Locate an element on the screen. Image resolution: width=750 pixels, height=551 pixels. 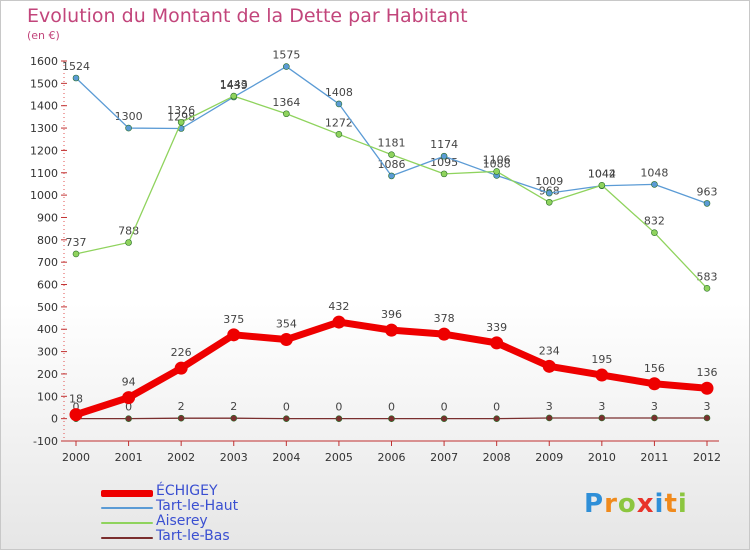
x-tick-label: 2012 is located at coordinates (707, 457).